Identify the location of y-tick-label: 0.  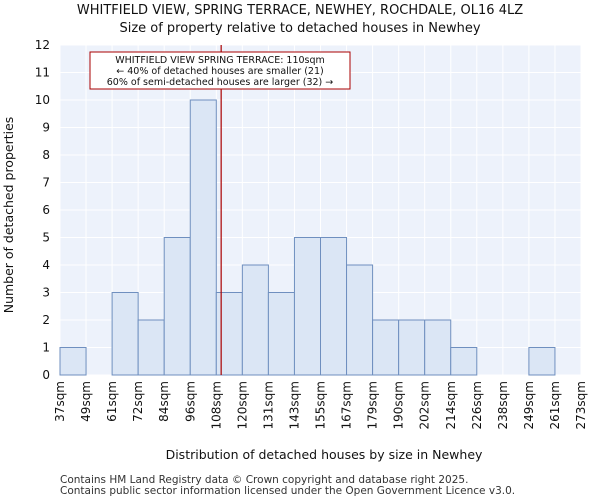
(46, 375).